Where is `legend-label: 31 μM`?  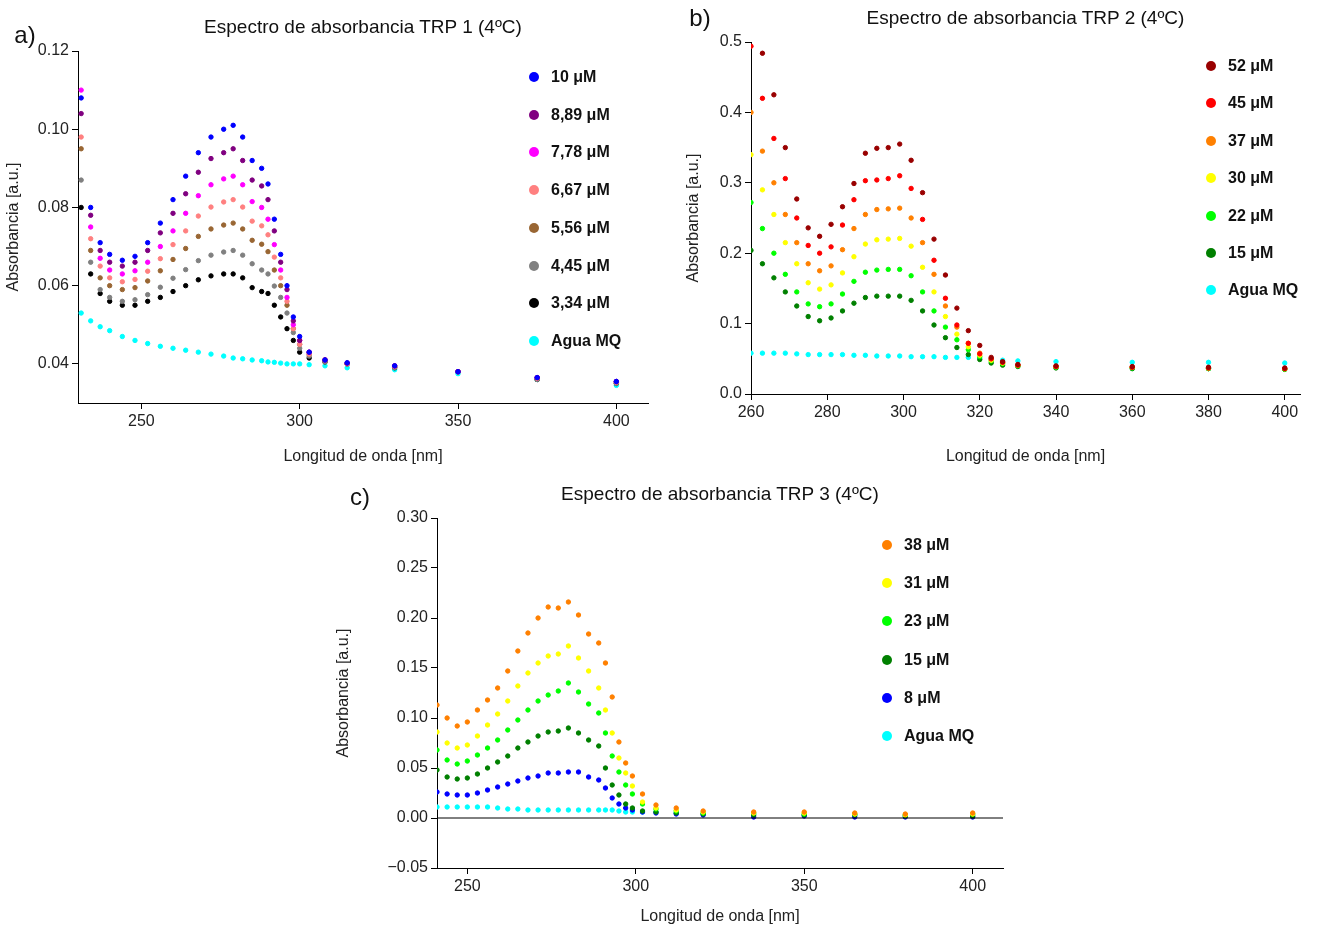
legend-label: 31 μM is located at coordinates (927, 583).